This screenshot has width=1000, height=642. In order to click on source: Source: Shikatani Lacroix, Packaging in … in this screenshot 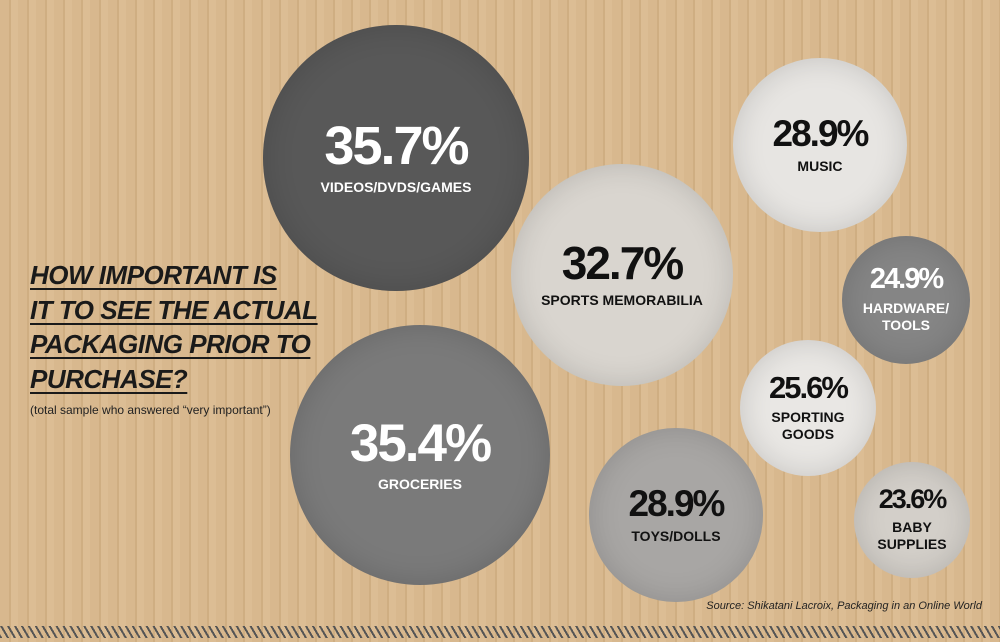, I will do `click(844, 606)`.